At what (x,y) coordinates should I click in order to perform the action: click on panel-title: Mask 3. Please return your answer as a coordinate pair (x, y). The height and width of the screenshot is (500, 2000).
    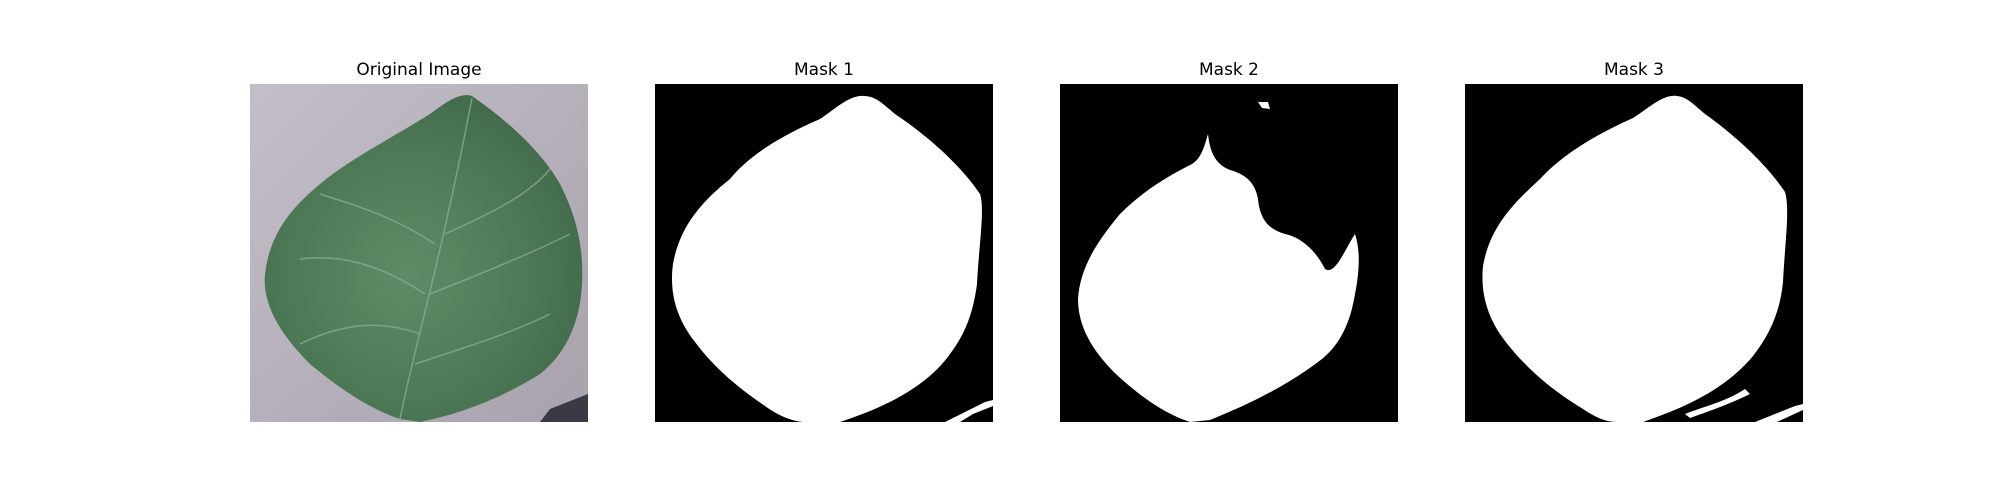
    Looking at the image, I should click on (1633, 70).